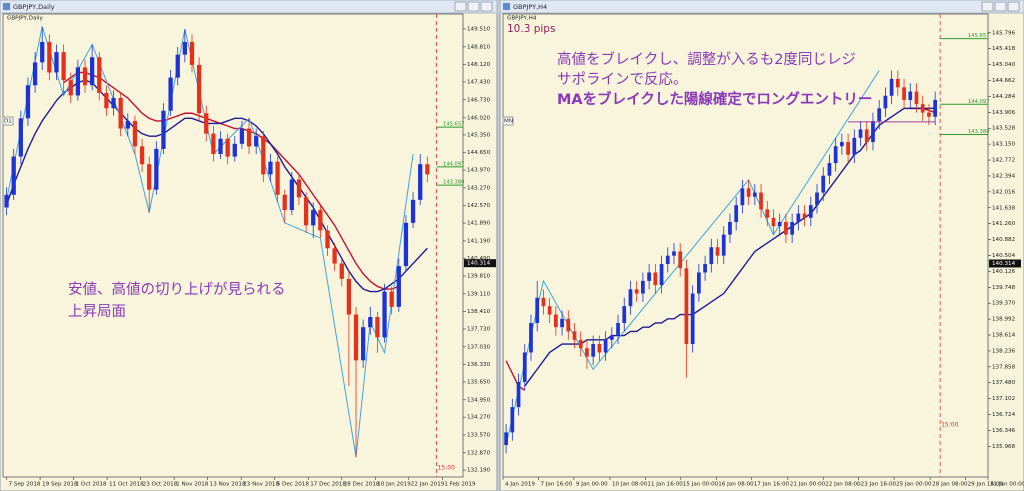 This screenshot has height=491, width=1024. Describe the element at coordinates (1004, 33) in the screenshot. I see `y-tick-label: 145.796` at that location.